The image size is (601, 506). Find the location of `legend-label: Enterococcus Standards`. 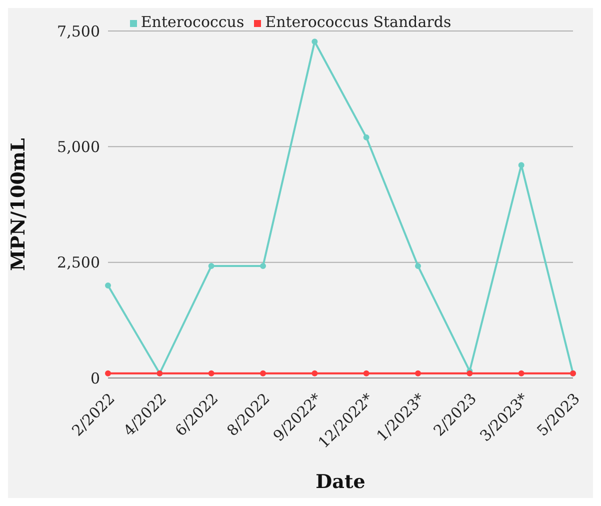

legend-label: Enterococcus Standards is located at coordinates (358, 22).